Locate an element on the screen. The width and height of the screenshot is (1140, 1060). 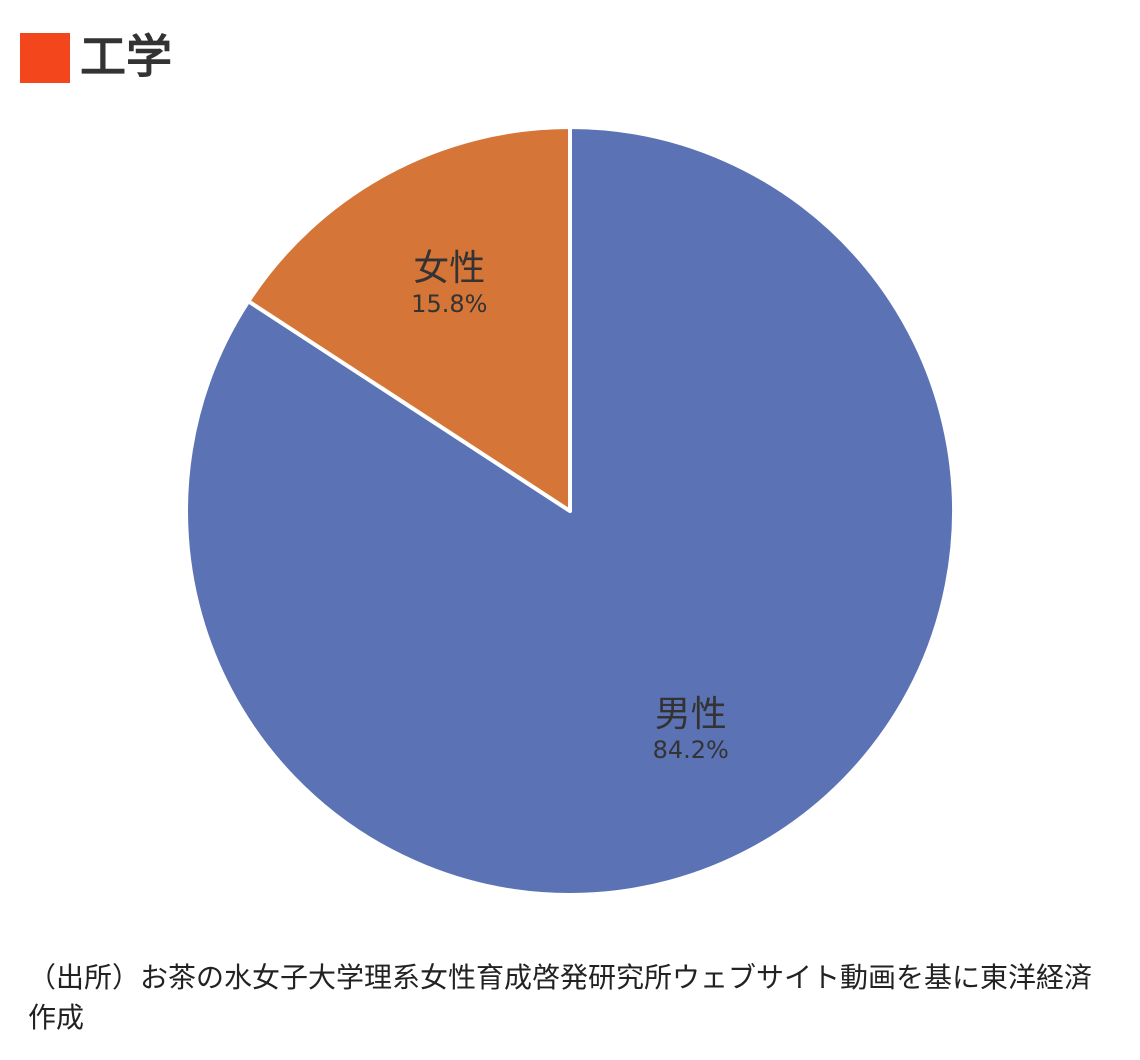
slice-value-label: 84.2% is located at coordinates (691, 750).